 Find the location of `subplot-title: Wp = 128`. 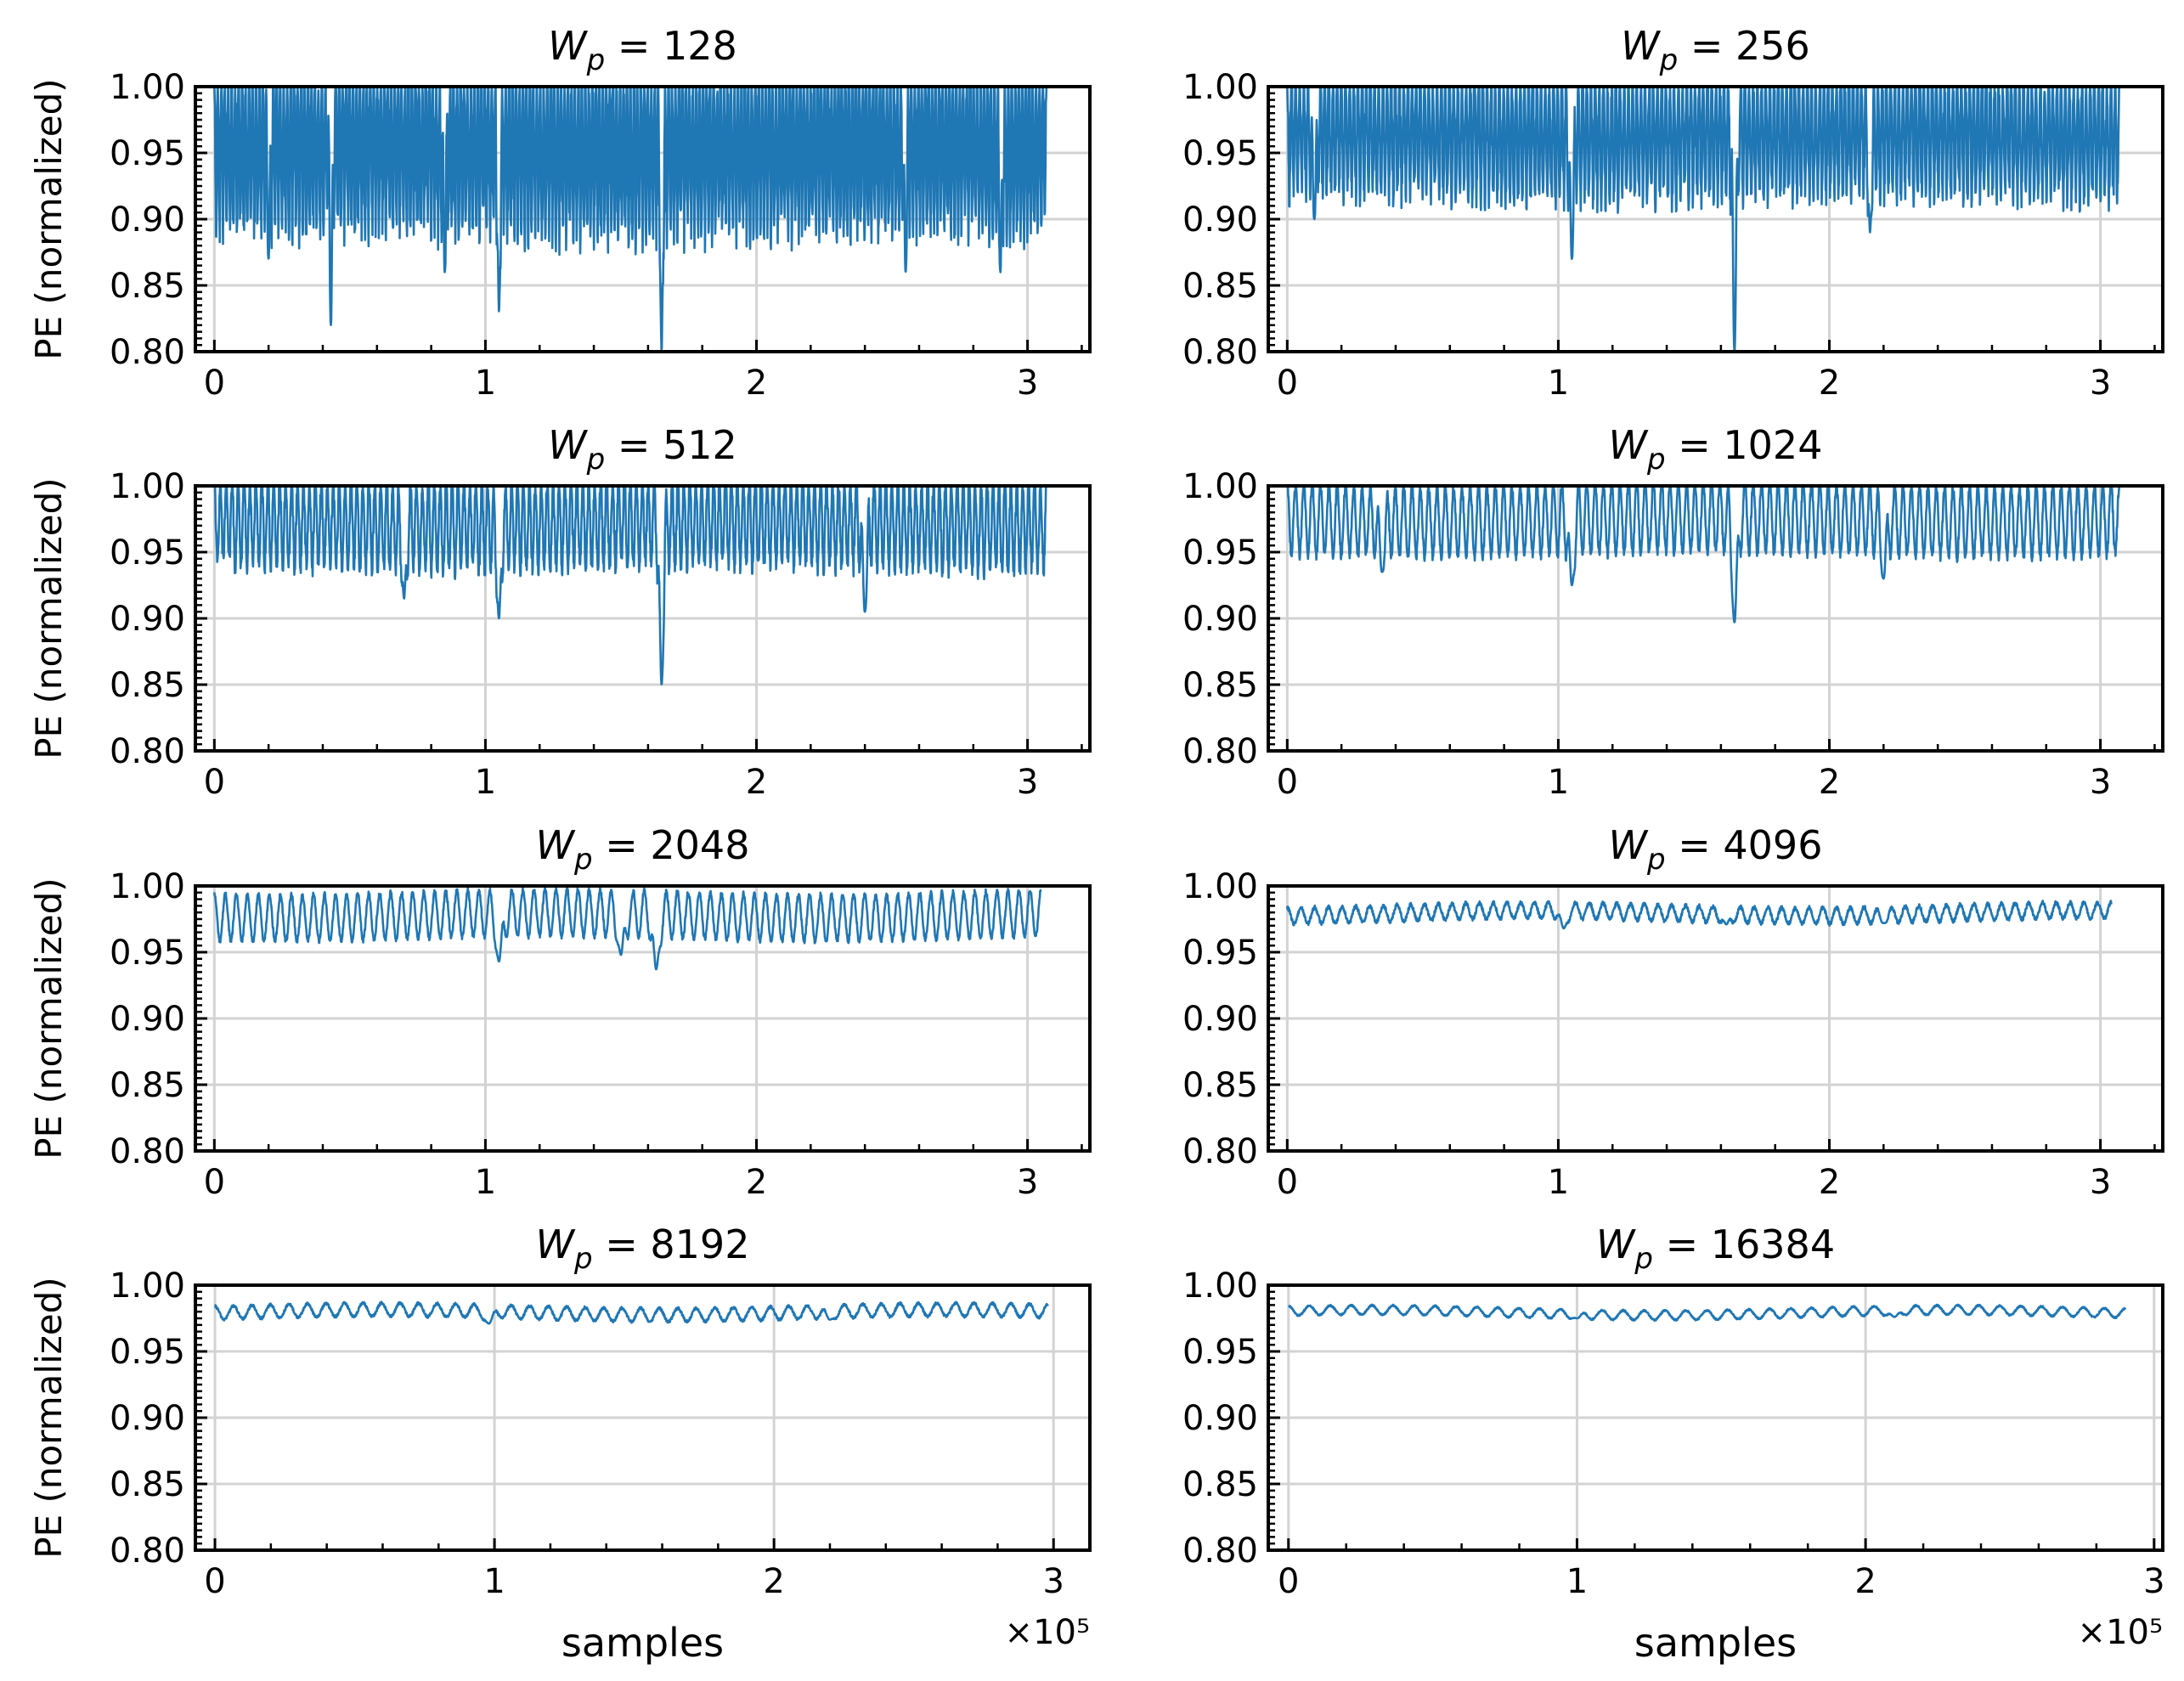

subplot-title: Wp = 128 is located at coordinates (643, 50).